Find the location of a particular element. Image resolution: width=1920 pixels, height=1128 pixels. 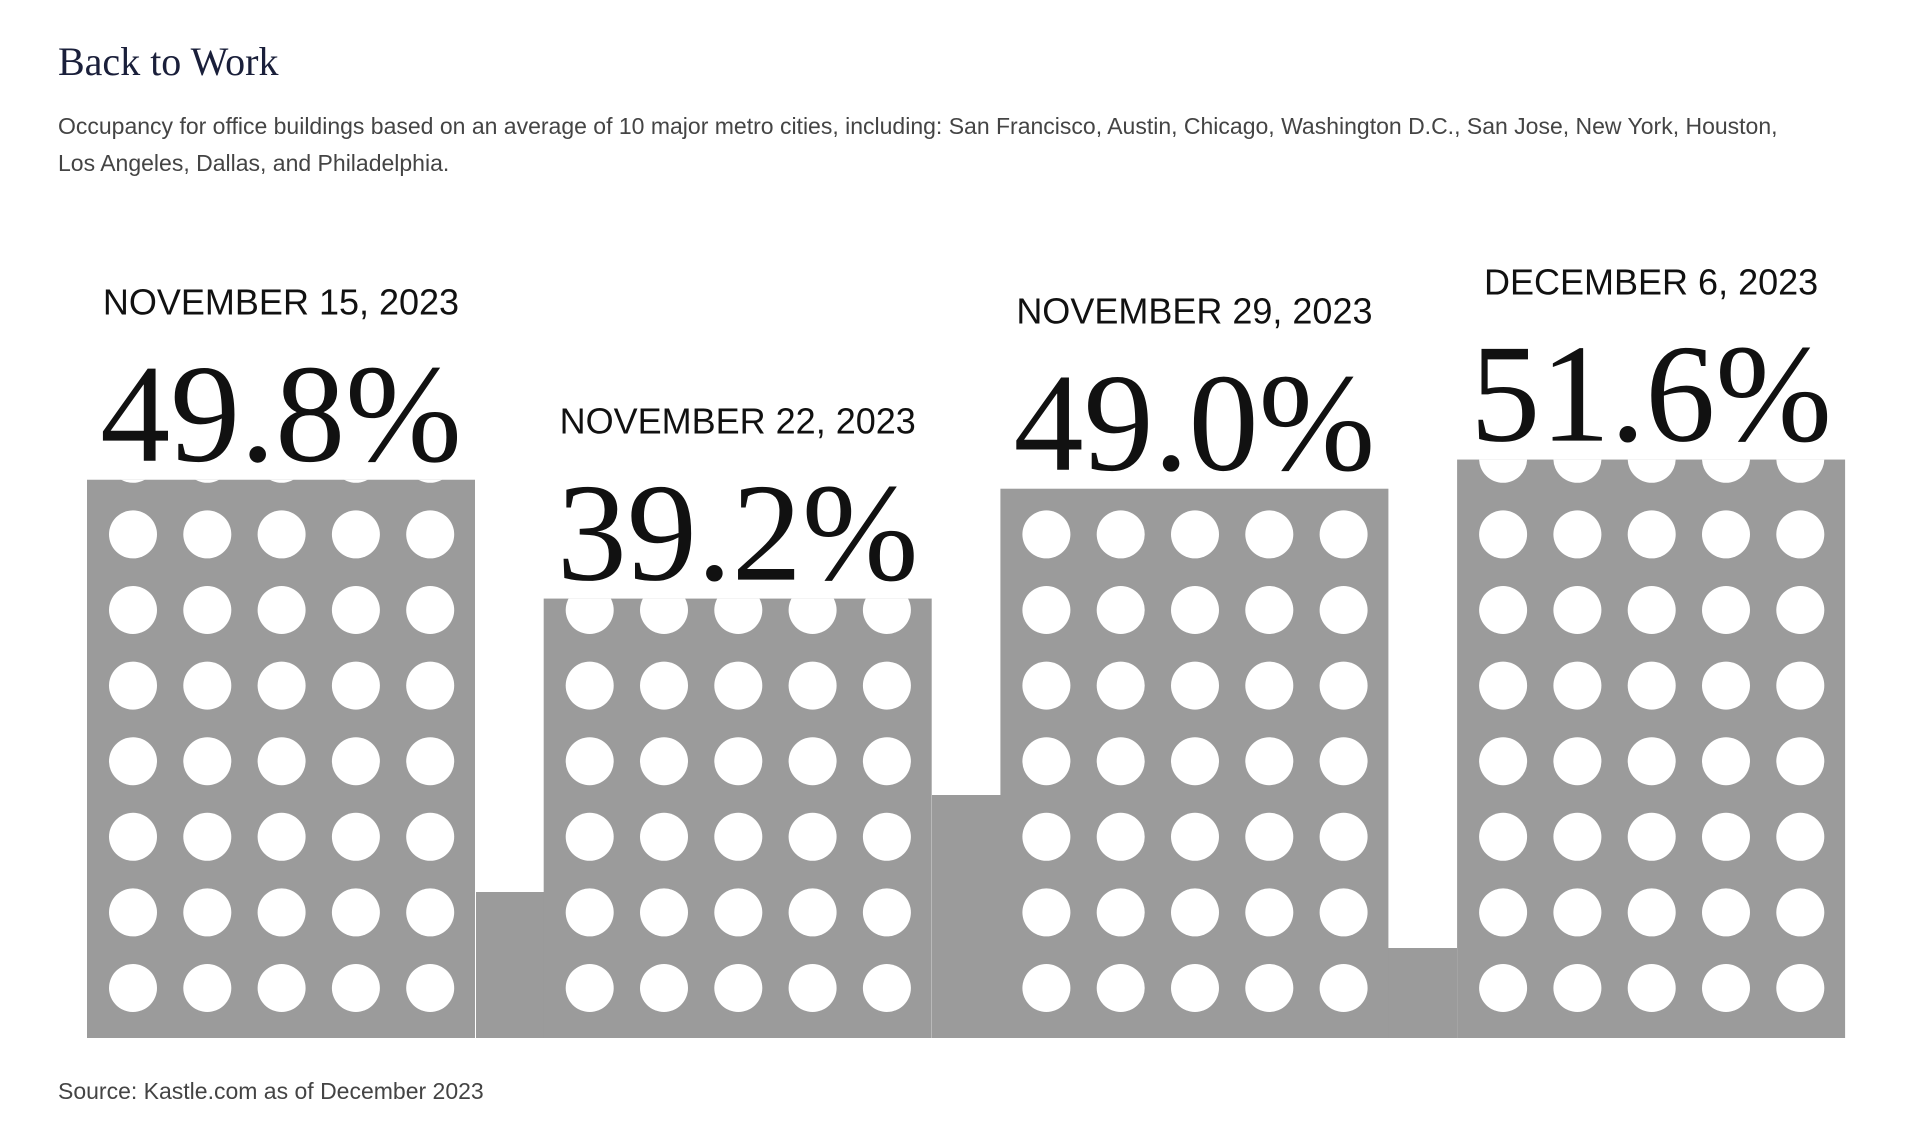

value-label: 39.2% is located at coordinates (738, 533).